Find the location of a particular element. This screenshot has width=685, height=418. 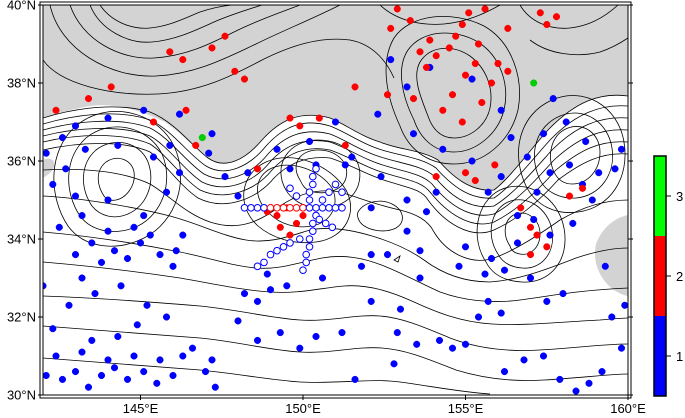

category-3-point is located at coordinates (534, 83).